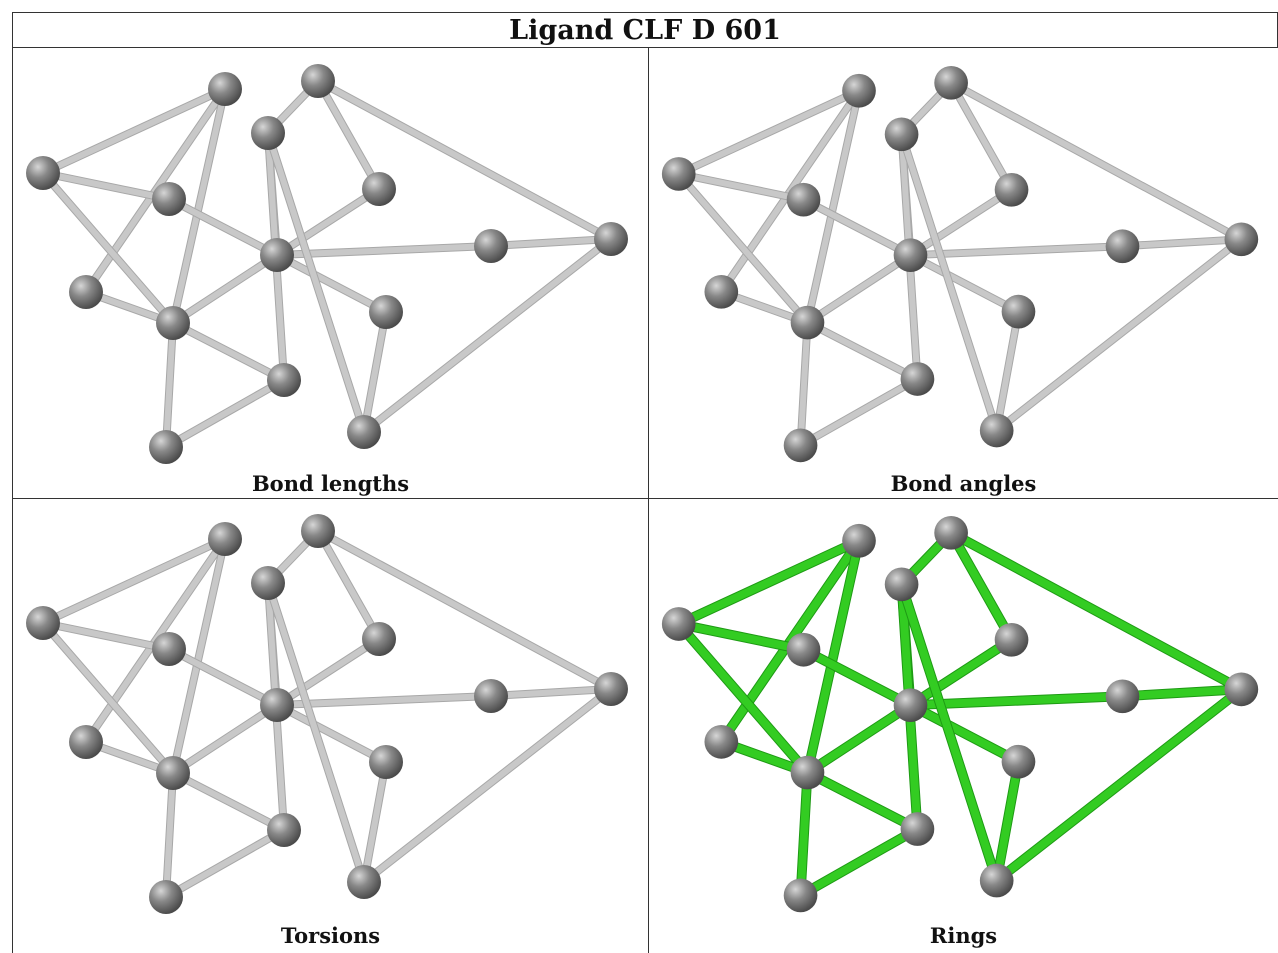 This screenshot has height=953, width=1278. What do you see at coordinates (12, 500) in the screenshot?
I see `grid-left-border` at bounding box center [12, 500].